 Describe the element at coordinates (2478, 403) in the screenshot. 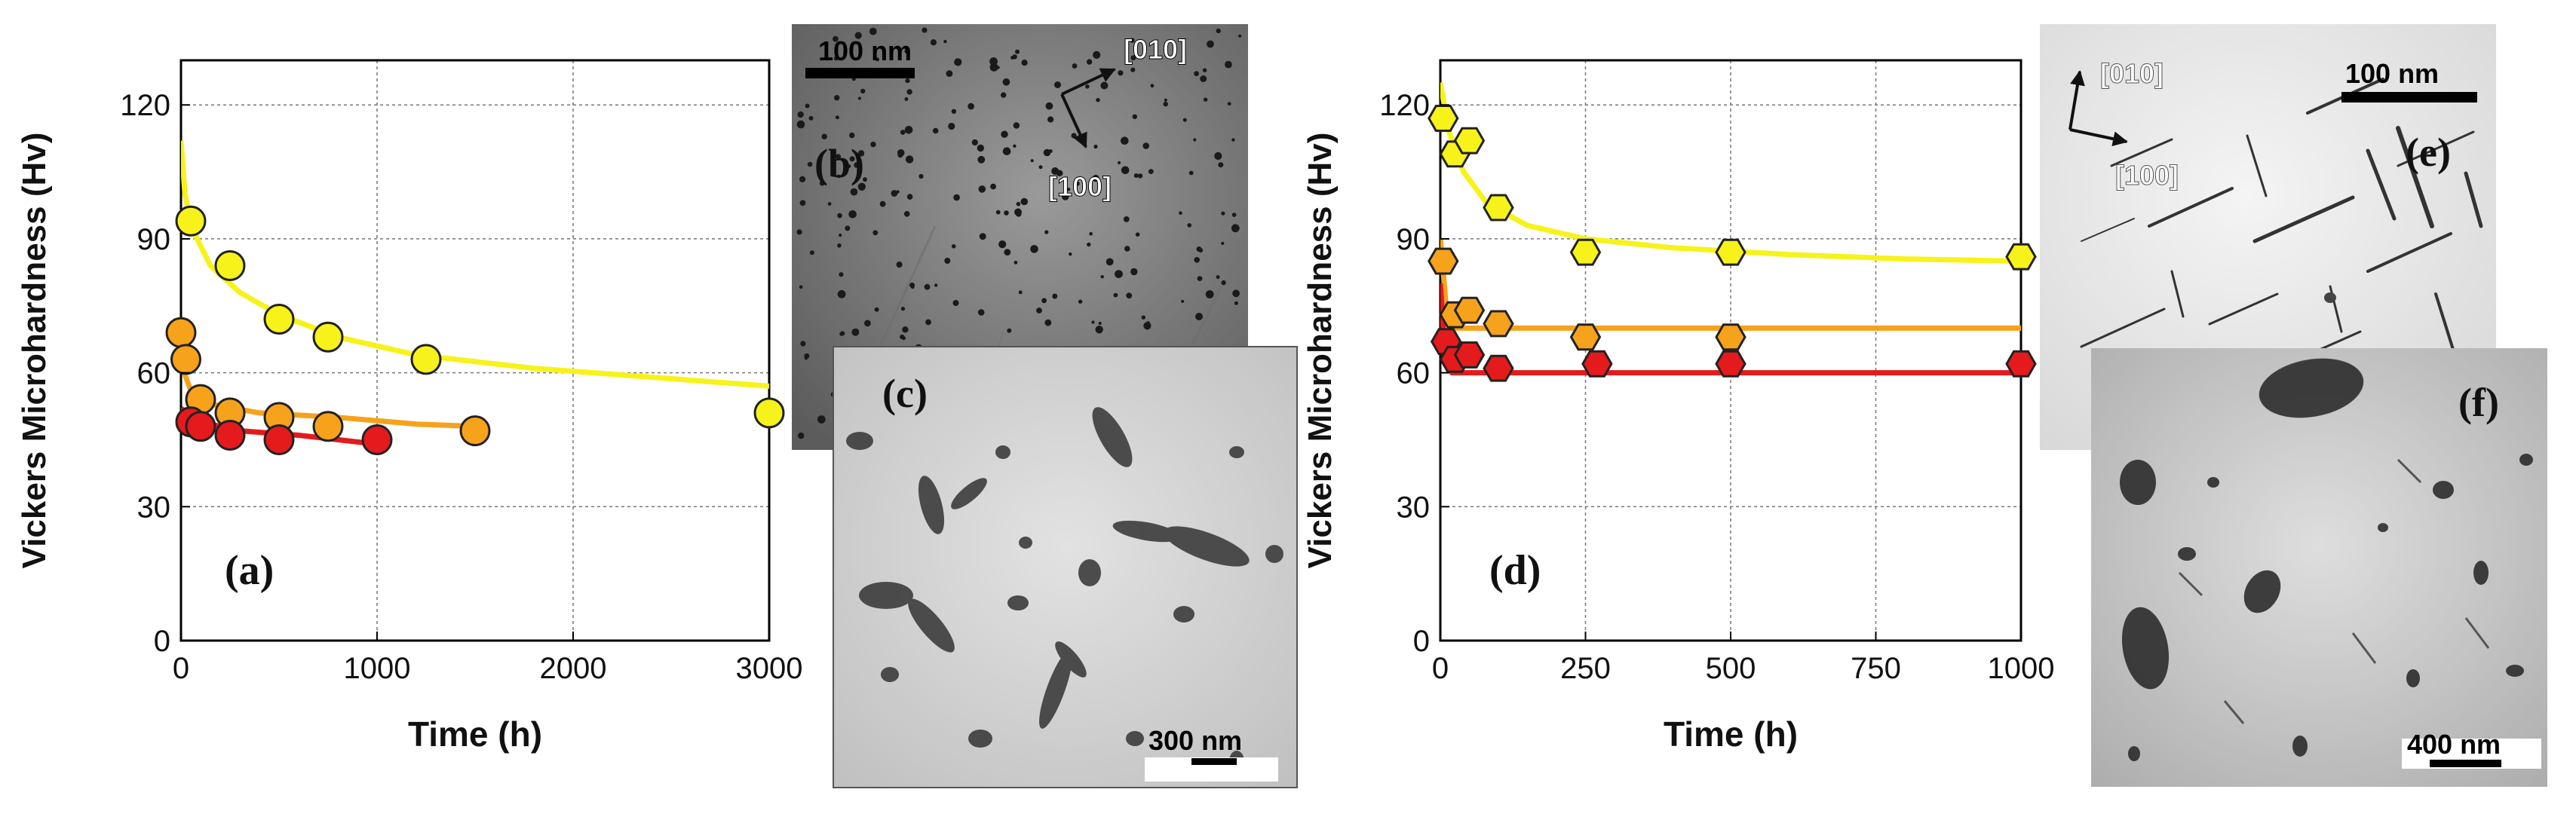

I see `panel-label-f: (f)` at that location.